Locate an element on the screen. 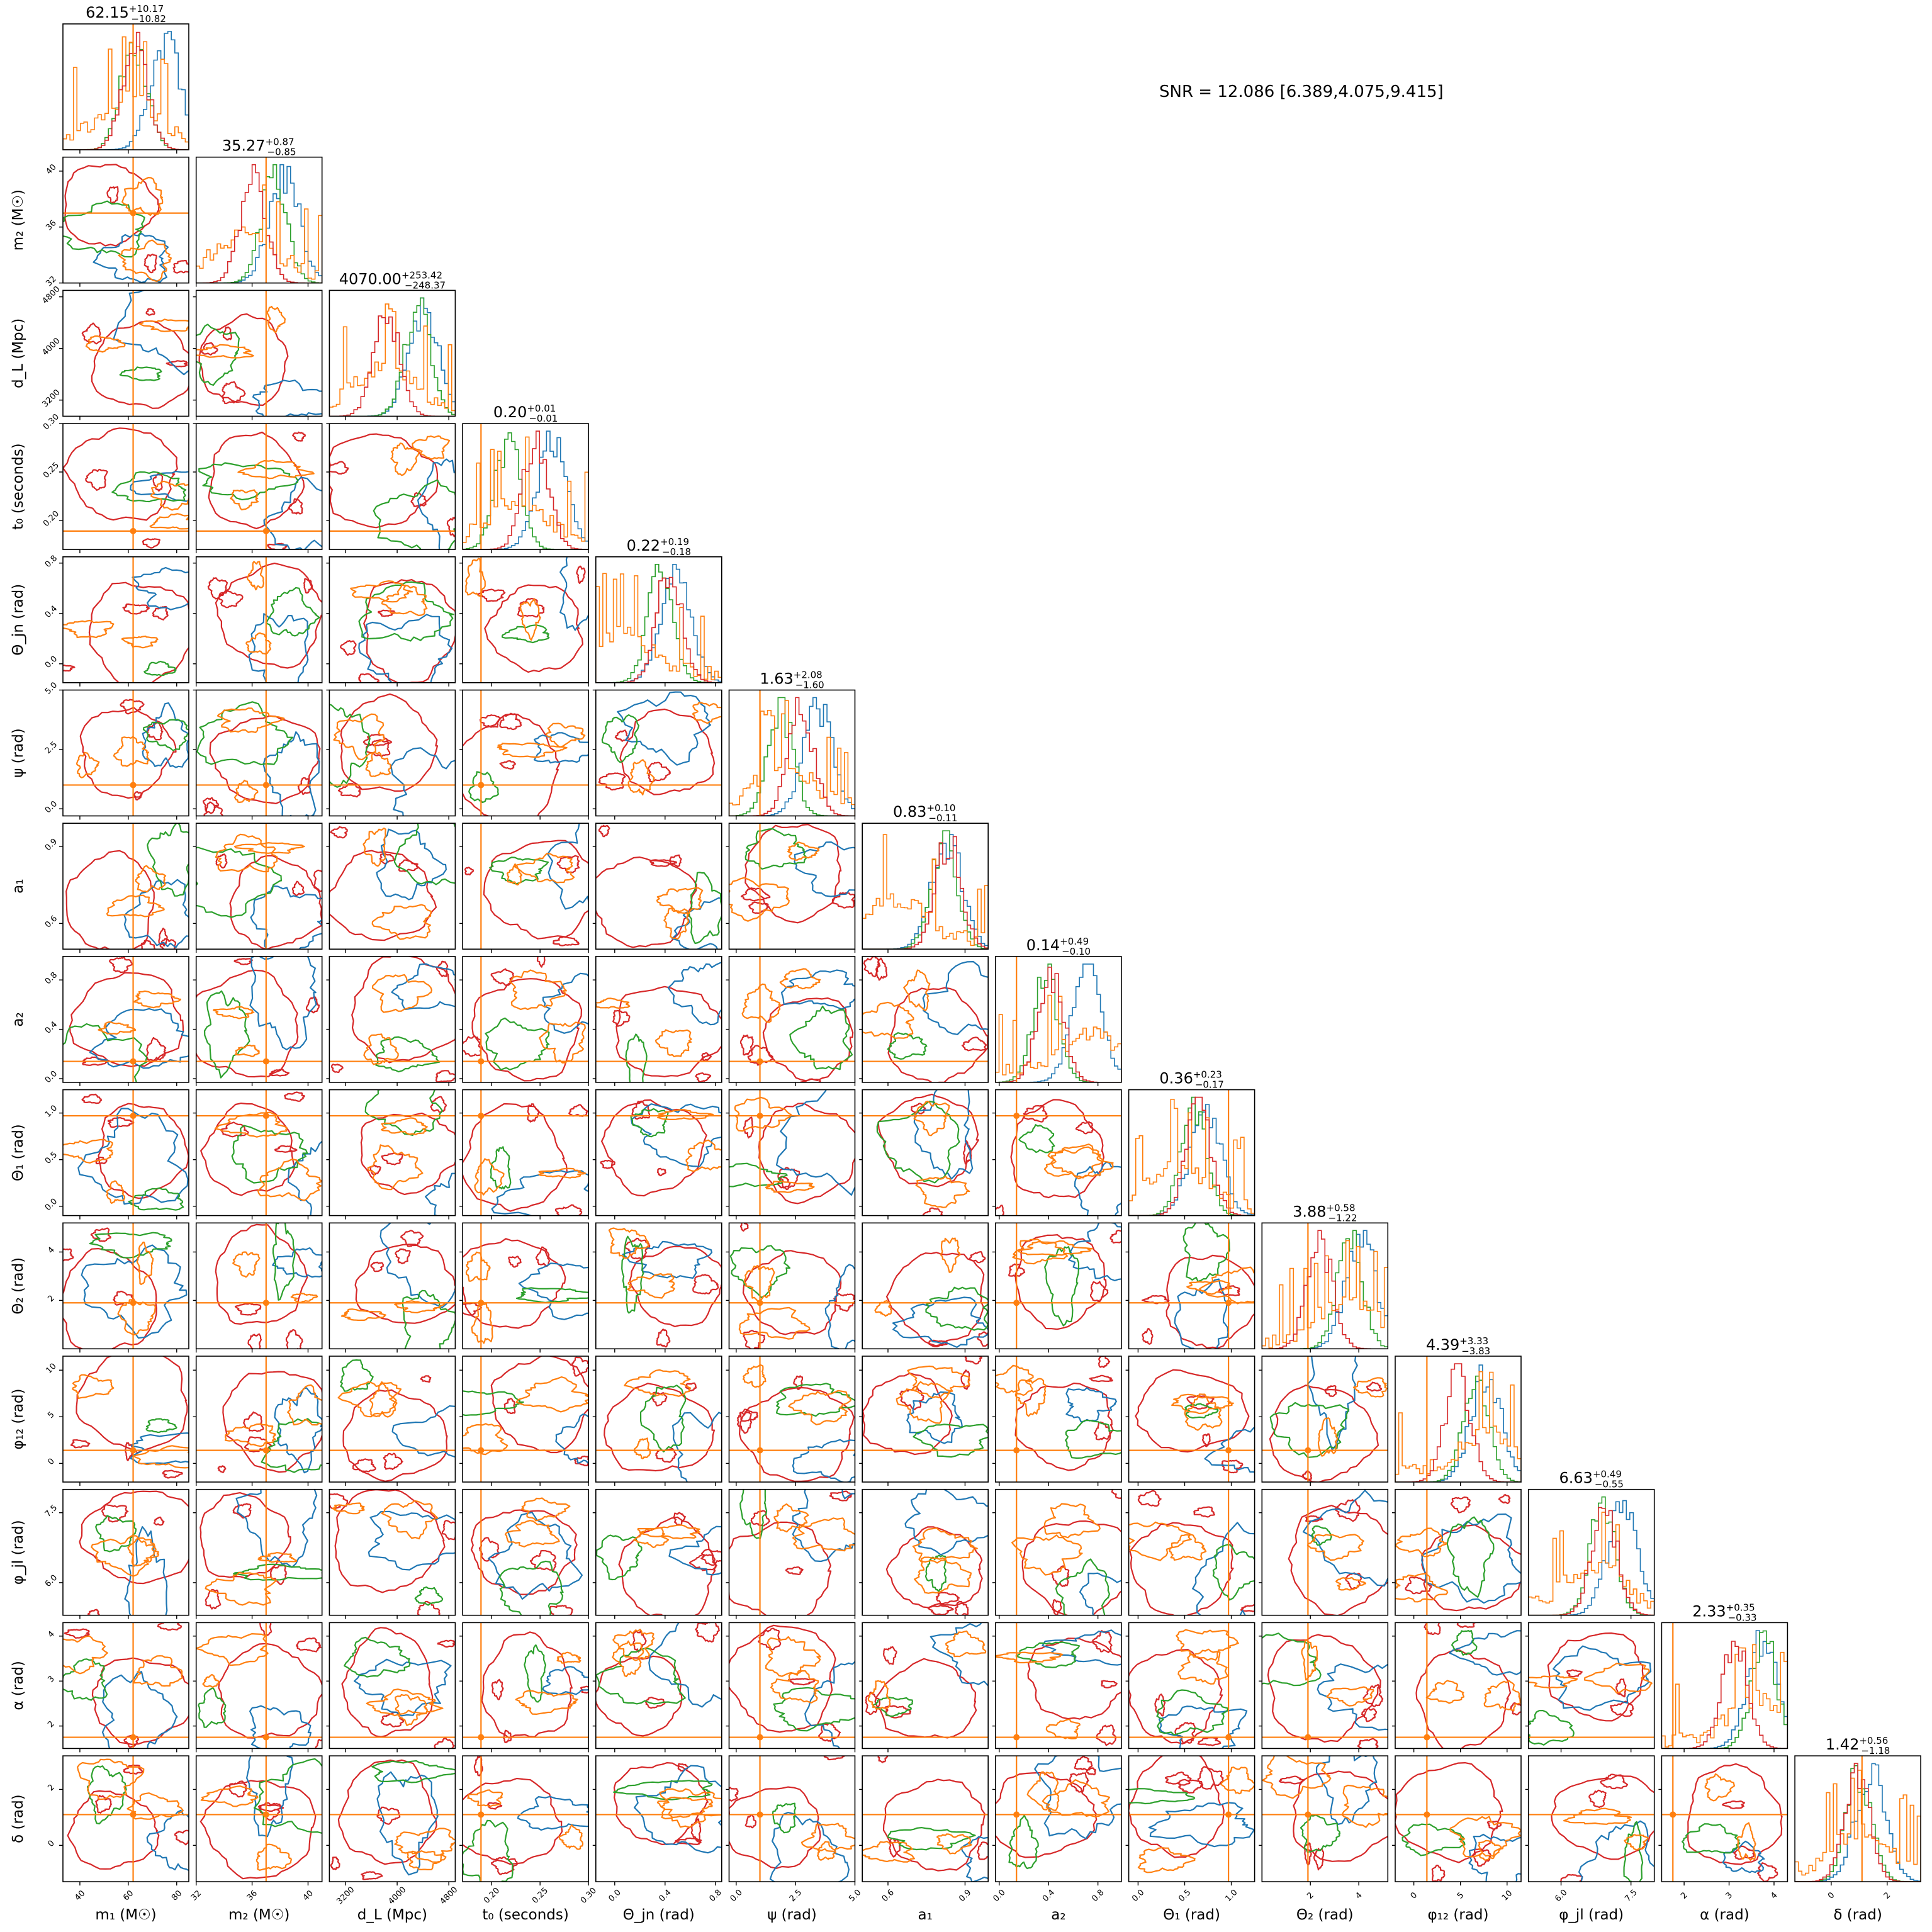  contour-panel-dL-alpha is located at coordinates (391, 1687).